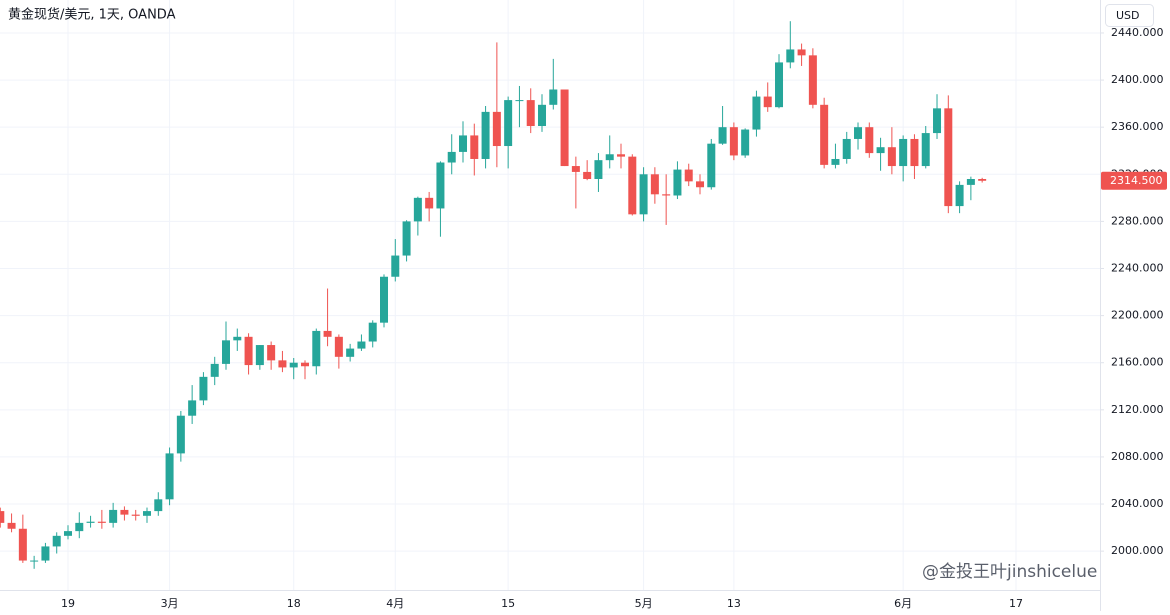 This screenshot has height=615, width=1170. Describe the element at coordinates (1137, 456) in the screenshot. I see `y-tick-label: 2080.000` at that location.